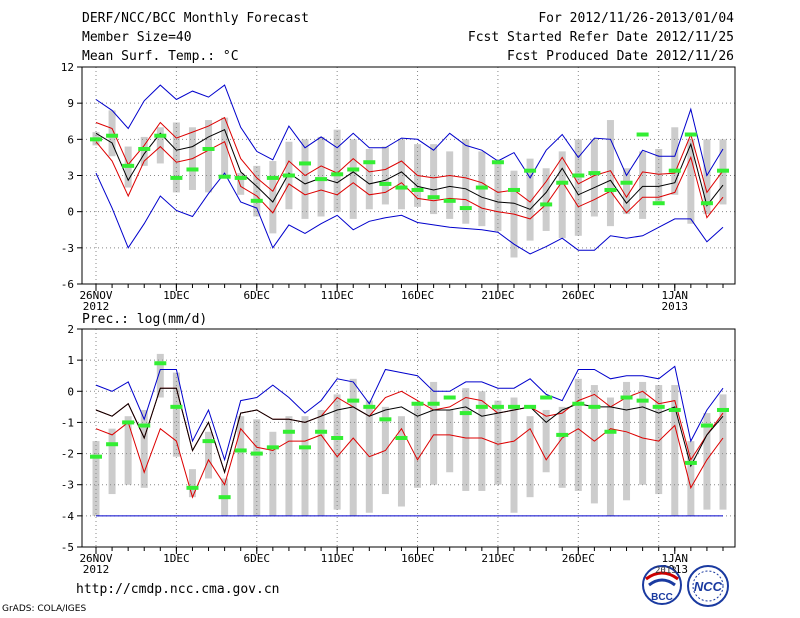 This screenshot has width=800, height=618. Describe the element at coordinates (409, 131) in the screenshot. I see `panel1-envelope-upper-line` at that location.